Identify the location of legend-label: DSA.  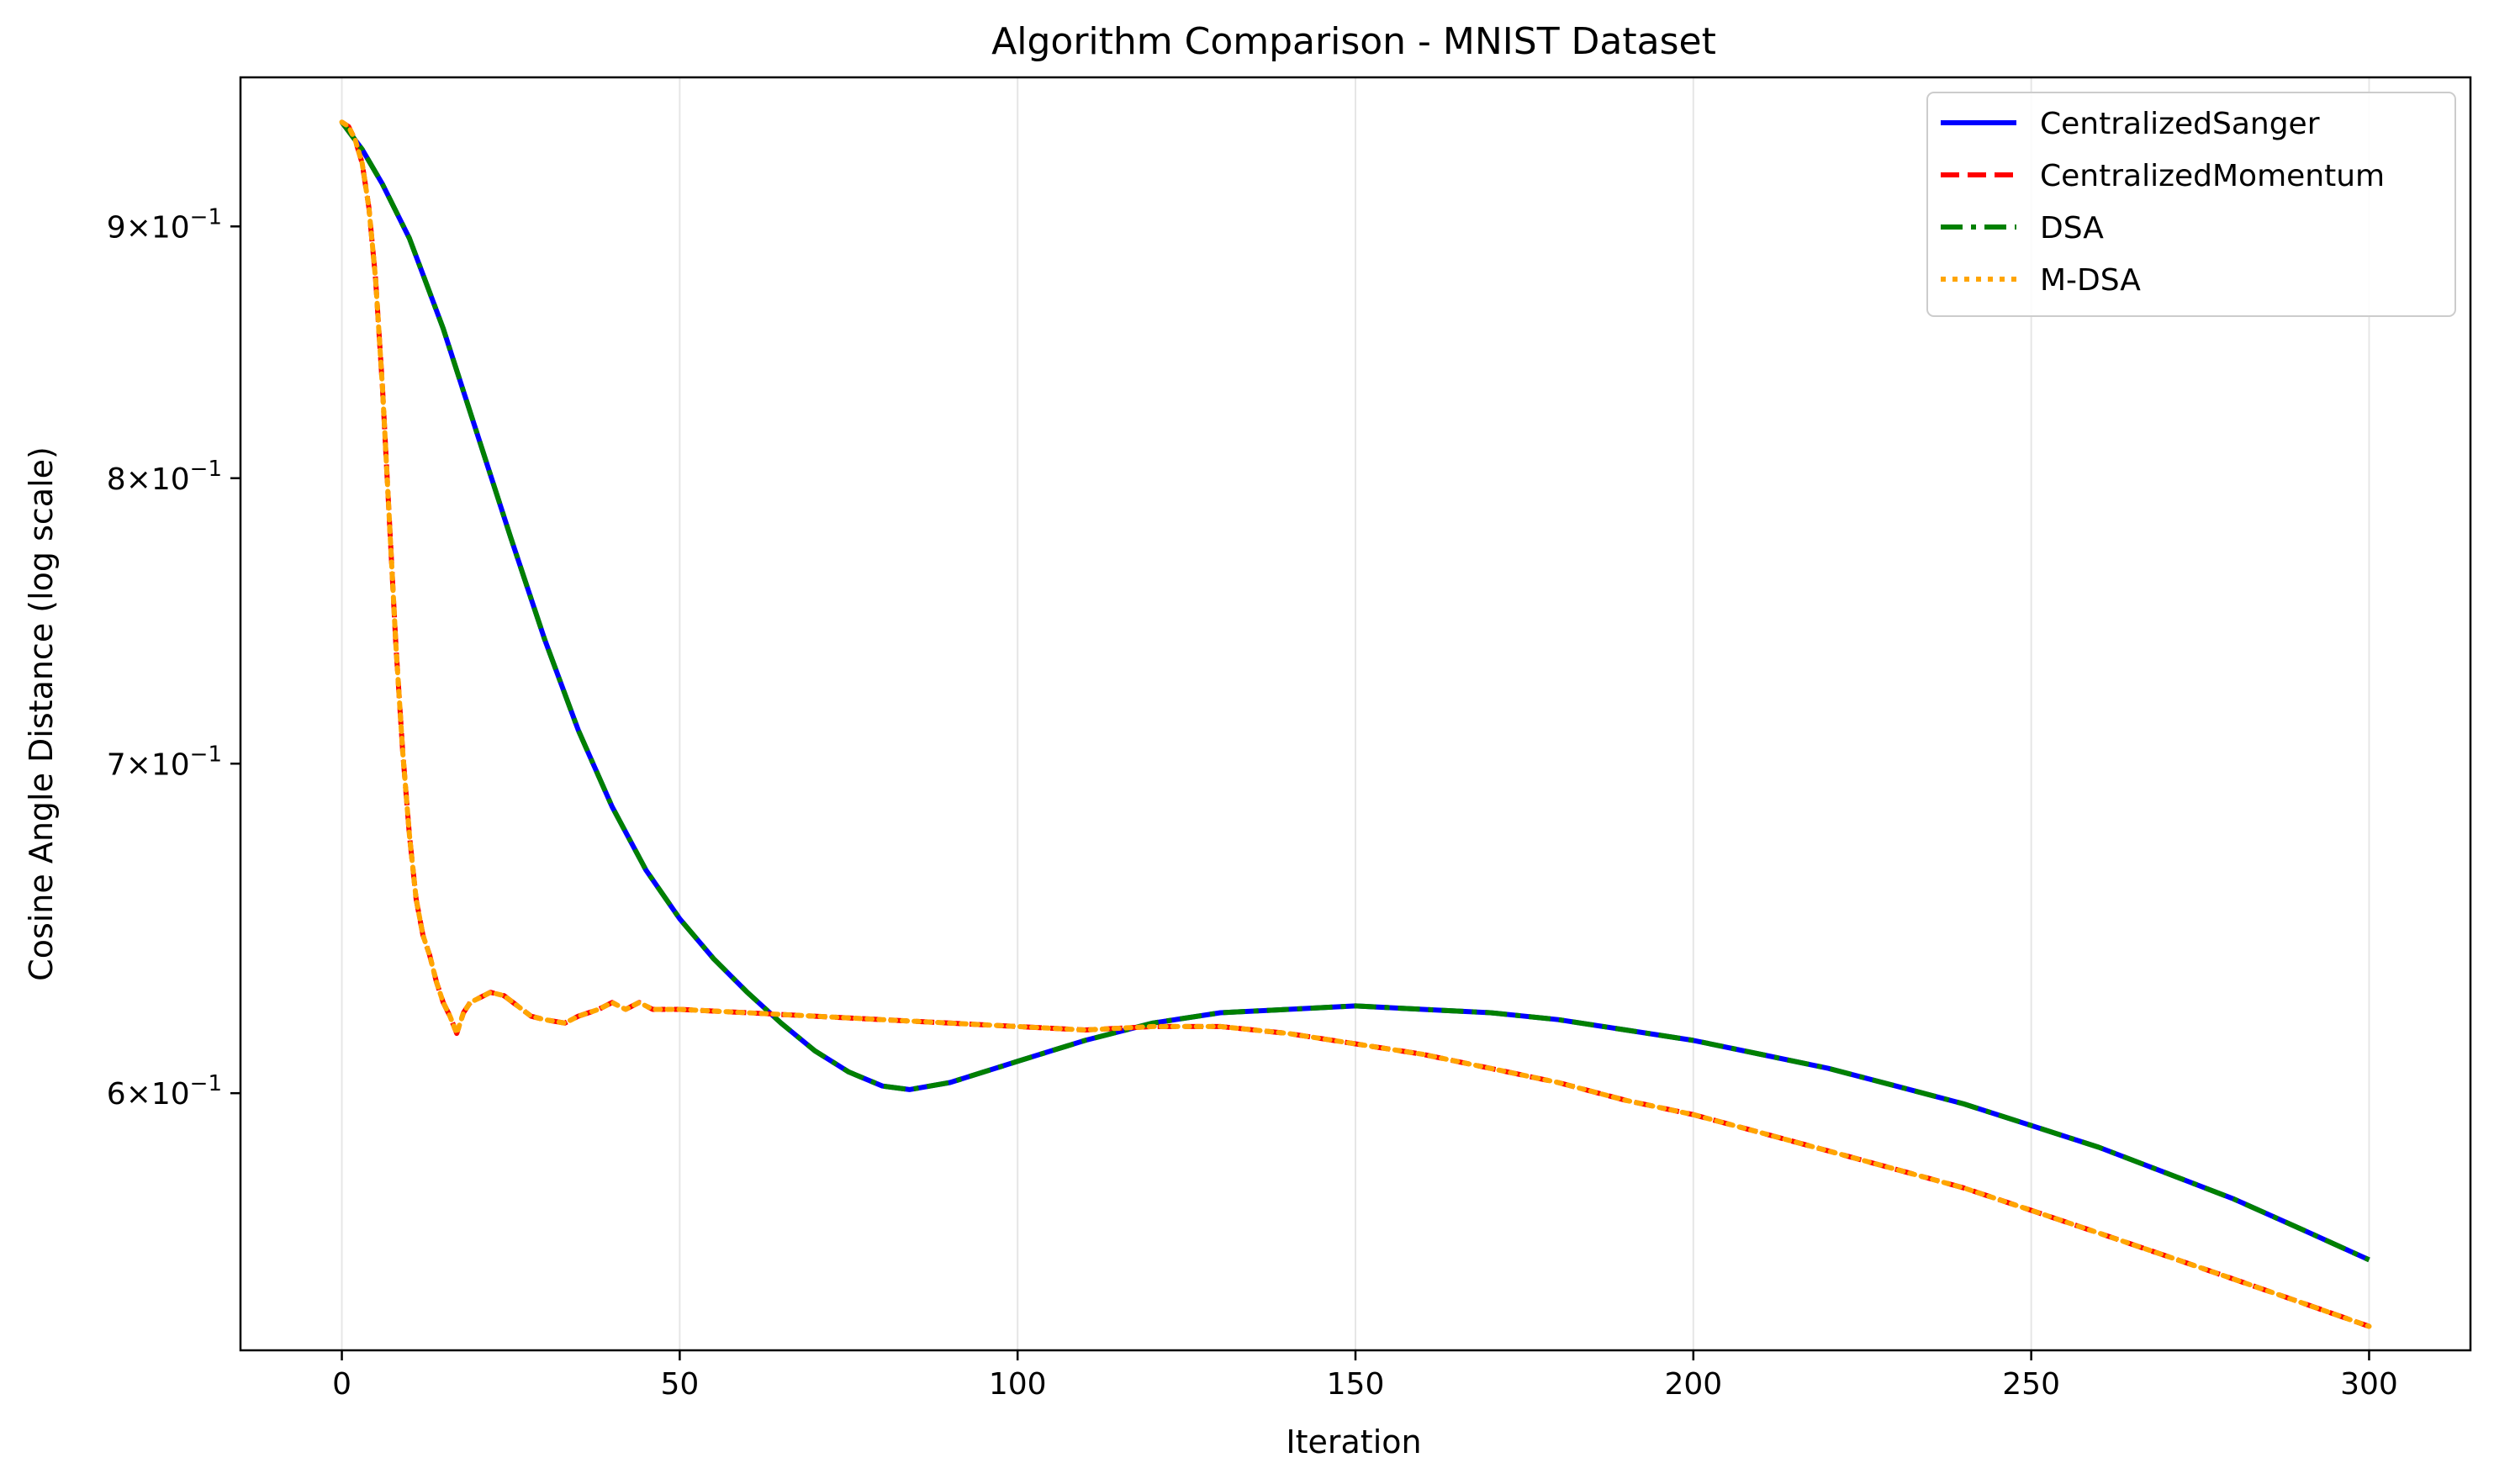
(2072, 228).